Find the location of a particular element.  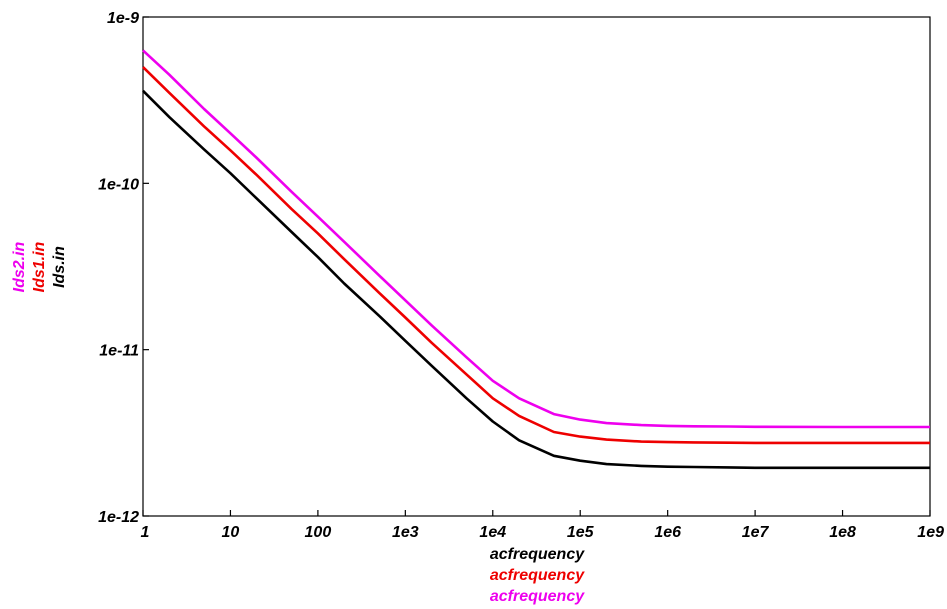

y-axis-series-label: Ids.in is located at coordinates (59, 267).